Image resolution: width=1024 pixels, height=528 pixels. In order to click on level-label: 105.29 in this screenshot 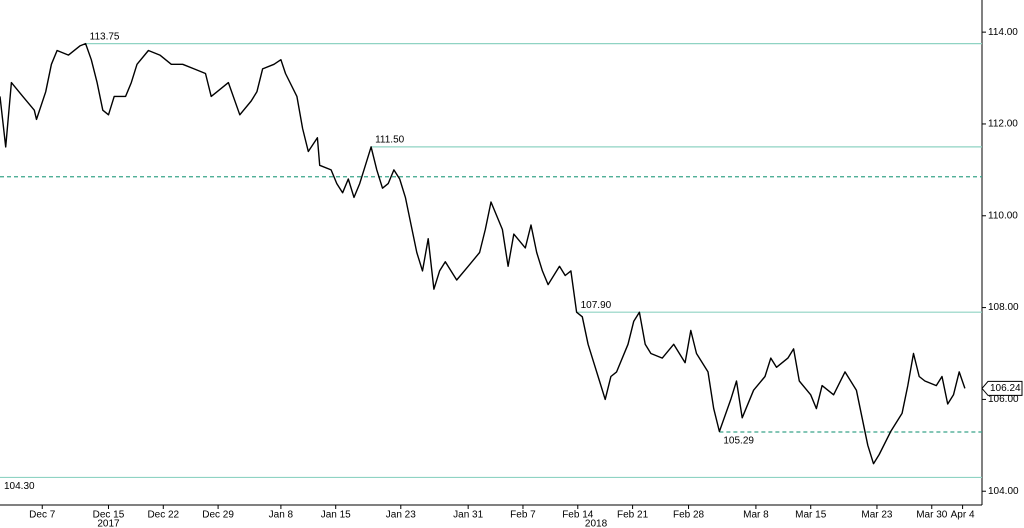, I will do `click(738, 441)`.